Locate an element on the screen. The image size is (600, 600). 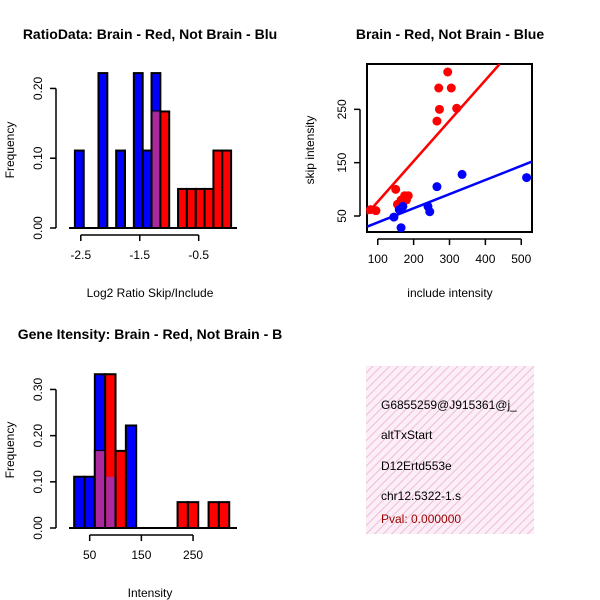
ratio-bar-overlap is located at coordinates (156, 169).